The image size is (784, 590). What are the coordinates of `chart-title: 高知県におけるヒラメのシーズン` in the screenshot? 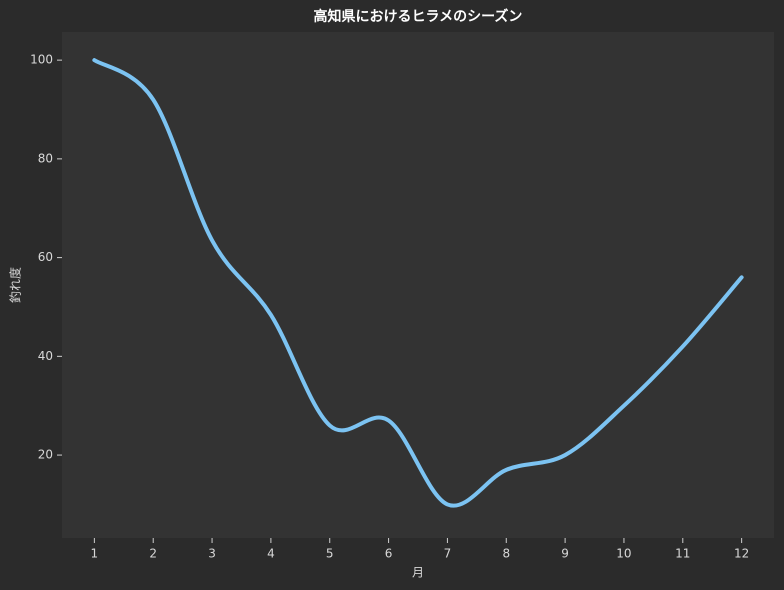 It's located at (418, 16).